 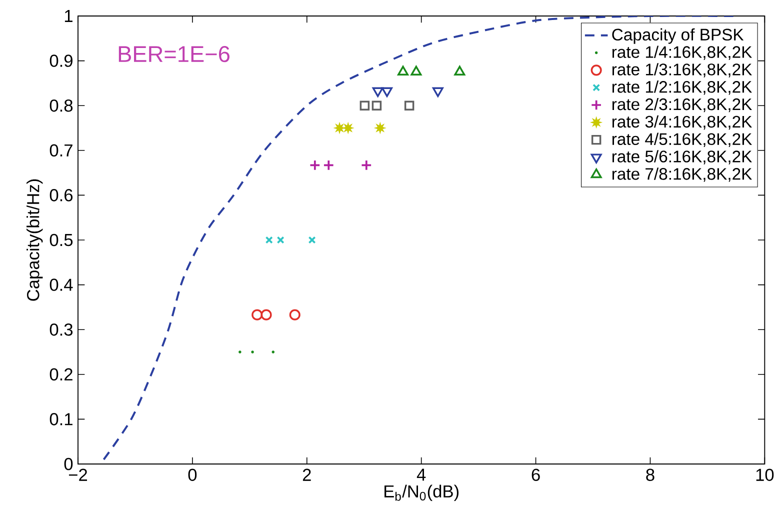 What do you see at coordinates (61, 60) in the screenshot?
I see `y-tick-label: 0.9` at bounding box center [61, 60].